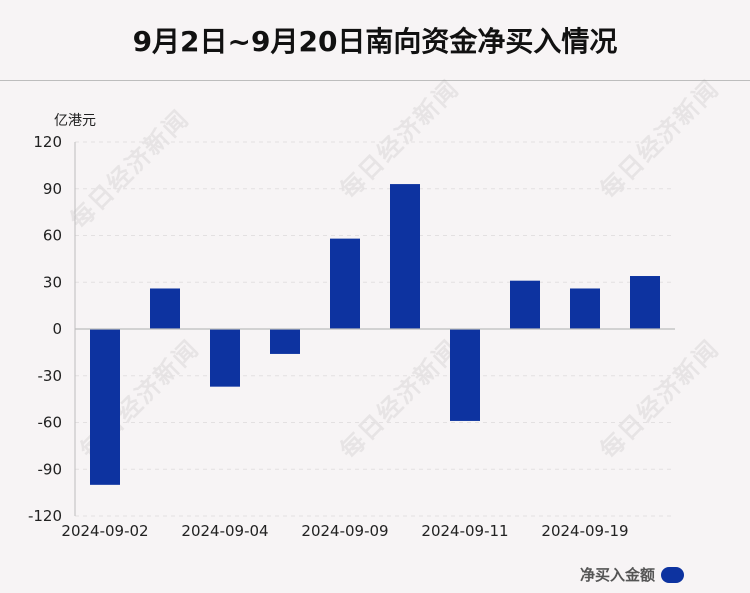 This screenshot has height=593, width=750. What do you see at coordinates (50, 376) in the screenshot?
I see `y-tick-label: -30` at bounding box center [50, 376].